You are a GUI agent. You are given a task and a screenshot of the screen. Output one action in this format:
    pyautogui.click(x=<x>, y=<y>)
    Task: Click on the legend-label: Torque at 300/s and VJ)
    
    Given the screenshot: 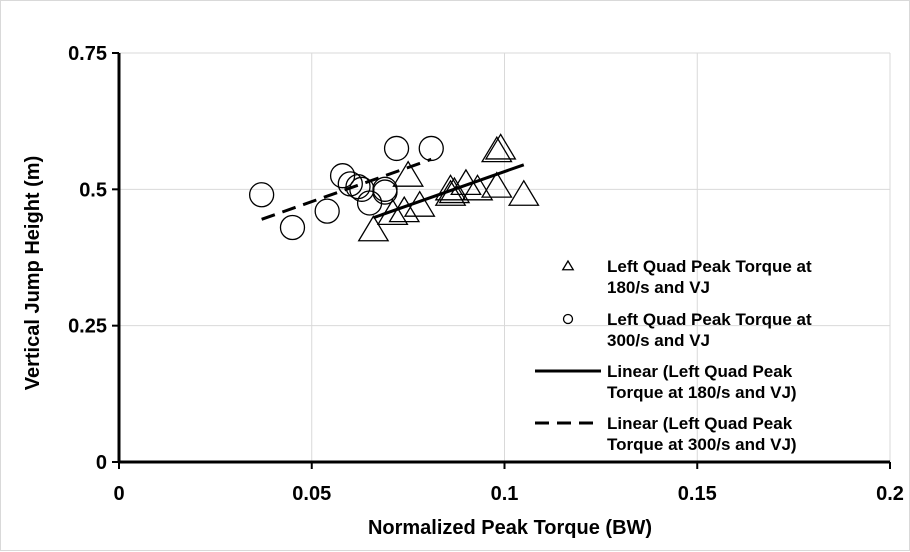 What is the action you would take?
    pyautogui.click(x=702, y=444)
    